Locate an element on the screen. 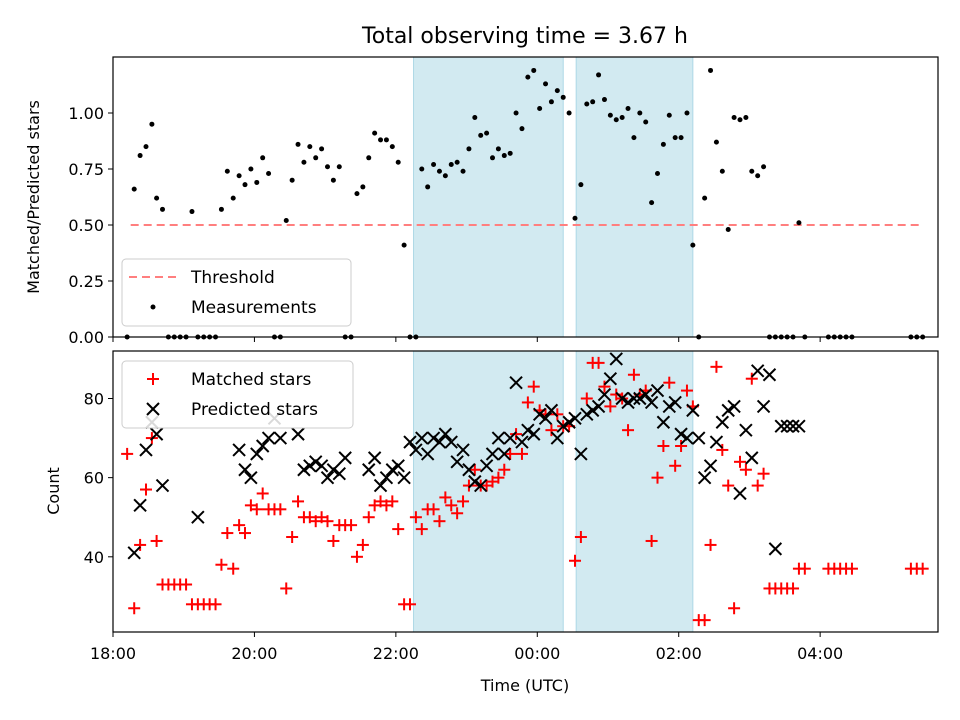 This screenshot has height=720, width=960. measurements-legend-swatch is located at coordinates (153, 307).